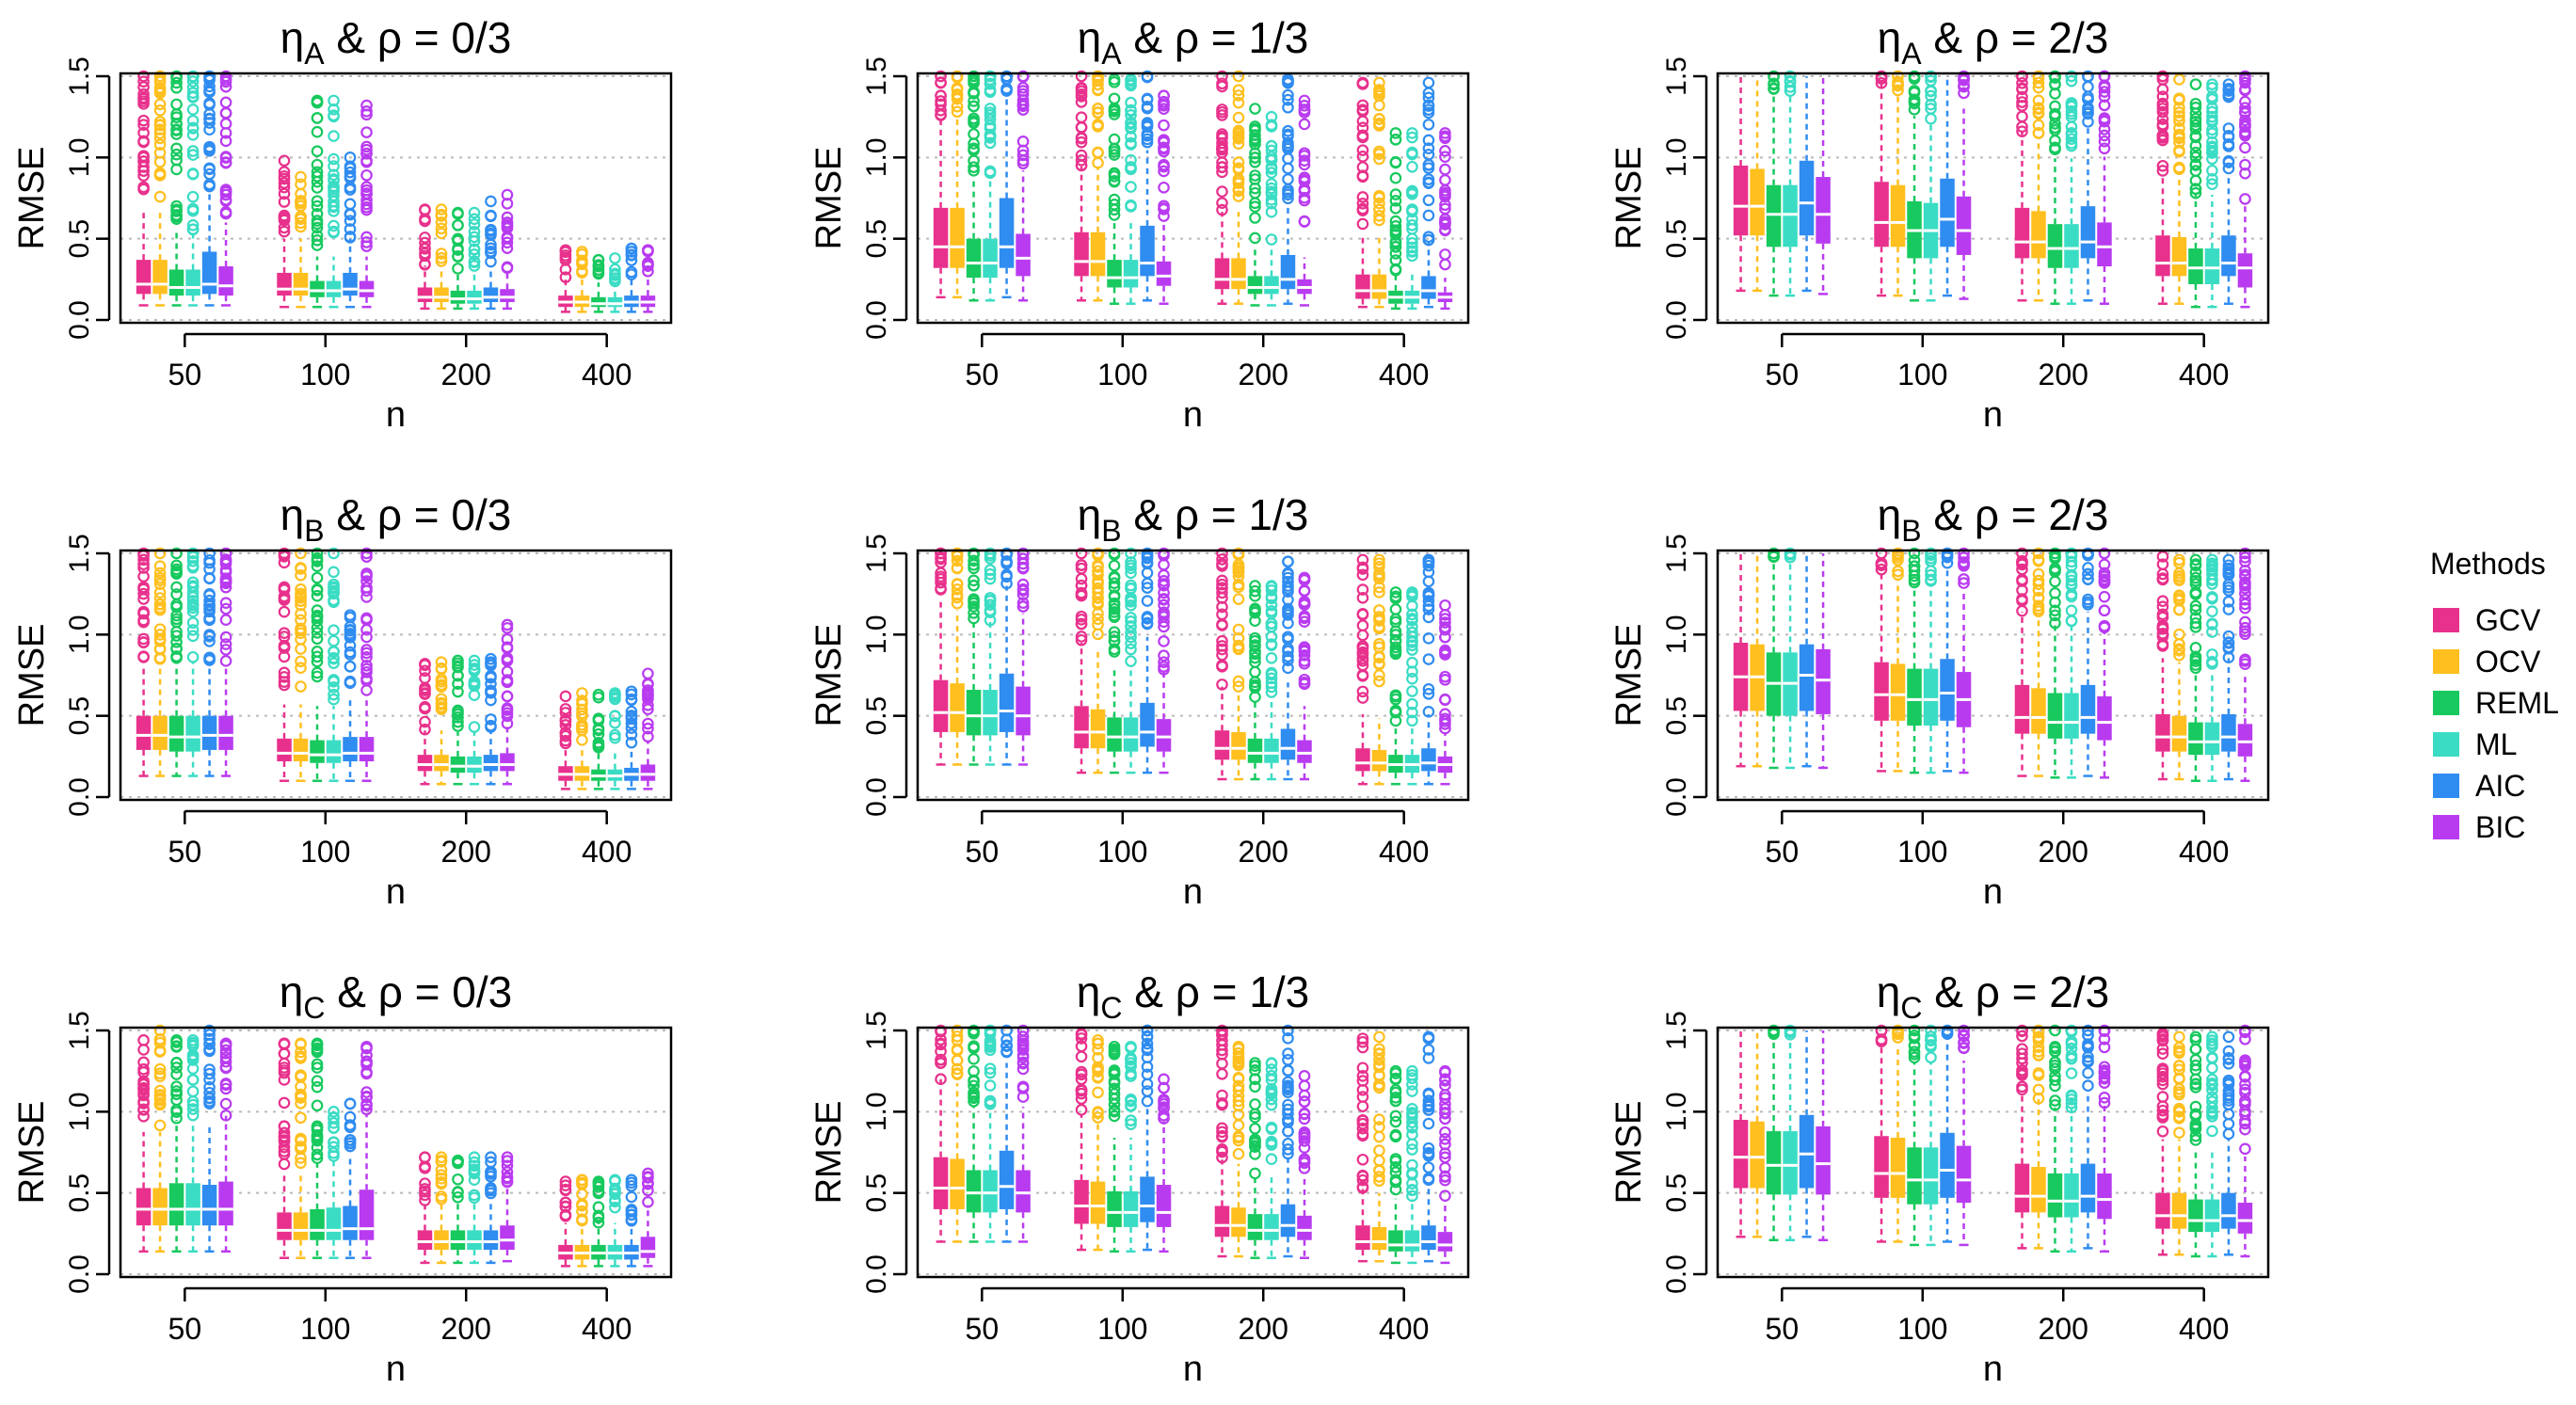 This screenshot has width=2576, height=1405. Describe the element at coordinates (396, 1369) in the screenshot. I see `x-axis-label: n` at that location.